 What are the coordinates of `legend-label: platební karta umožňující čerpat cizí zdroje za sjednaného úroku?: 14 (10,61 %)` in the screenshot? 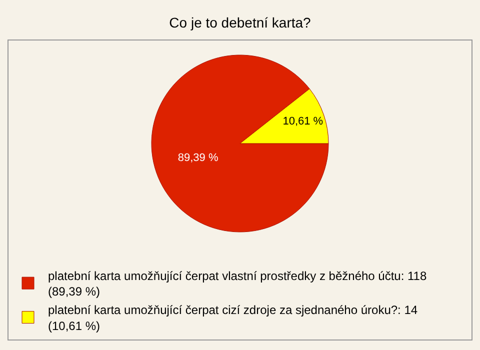 It's located at (233, 318).